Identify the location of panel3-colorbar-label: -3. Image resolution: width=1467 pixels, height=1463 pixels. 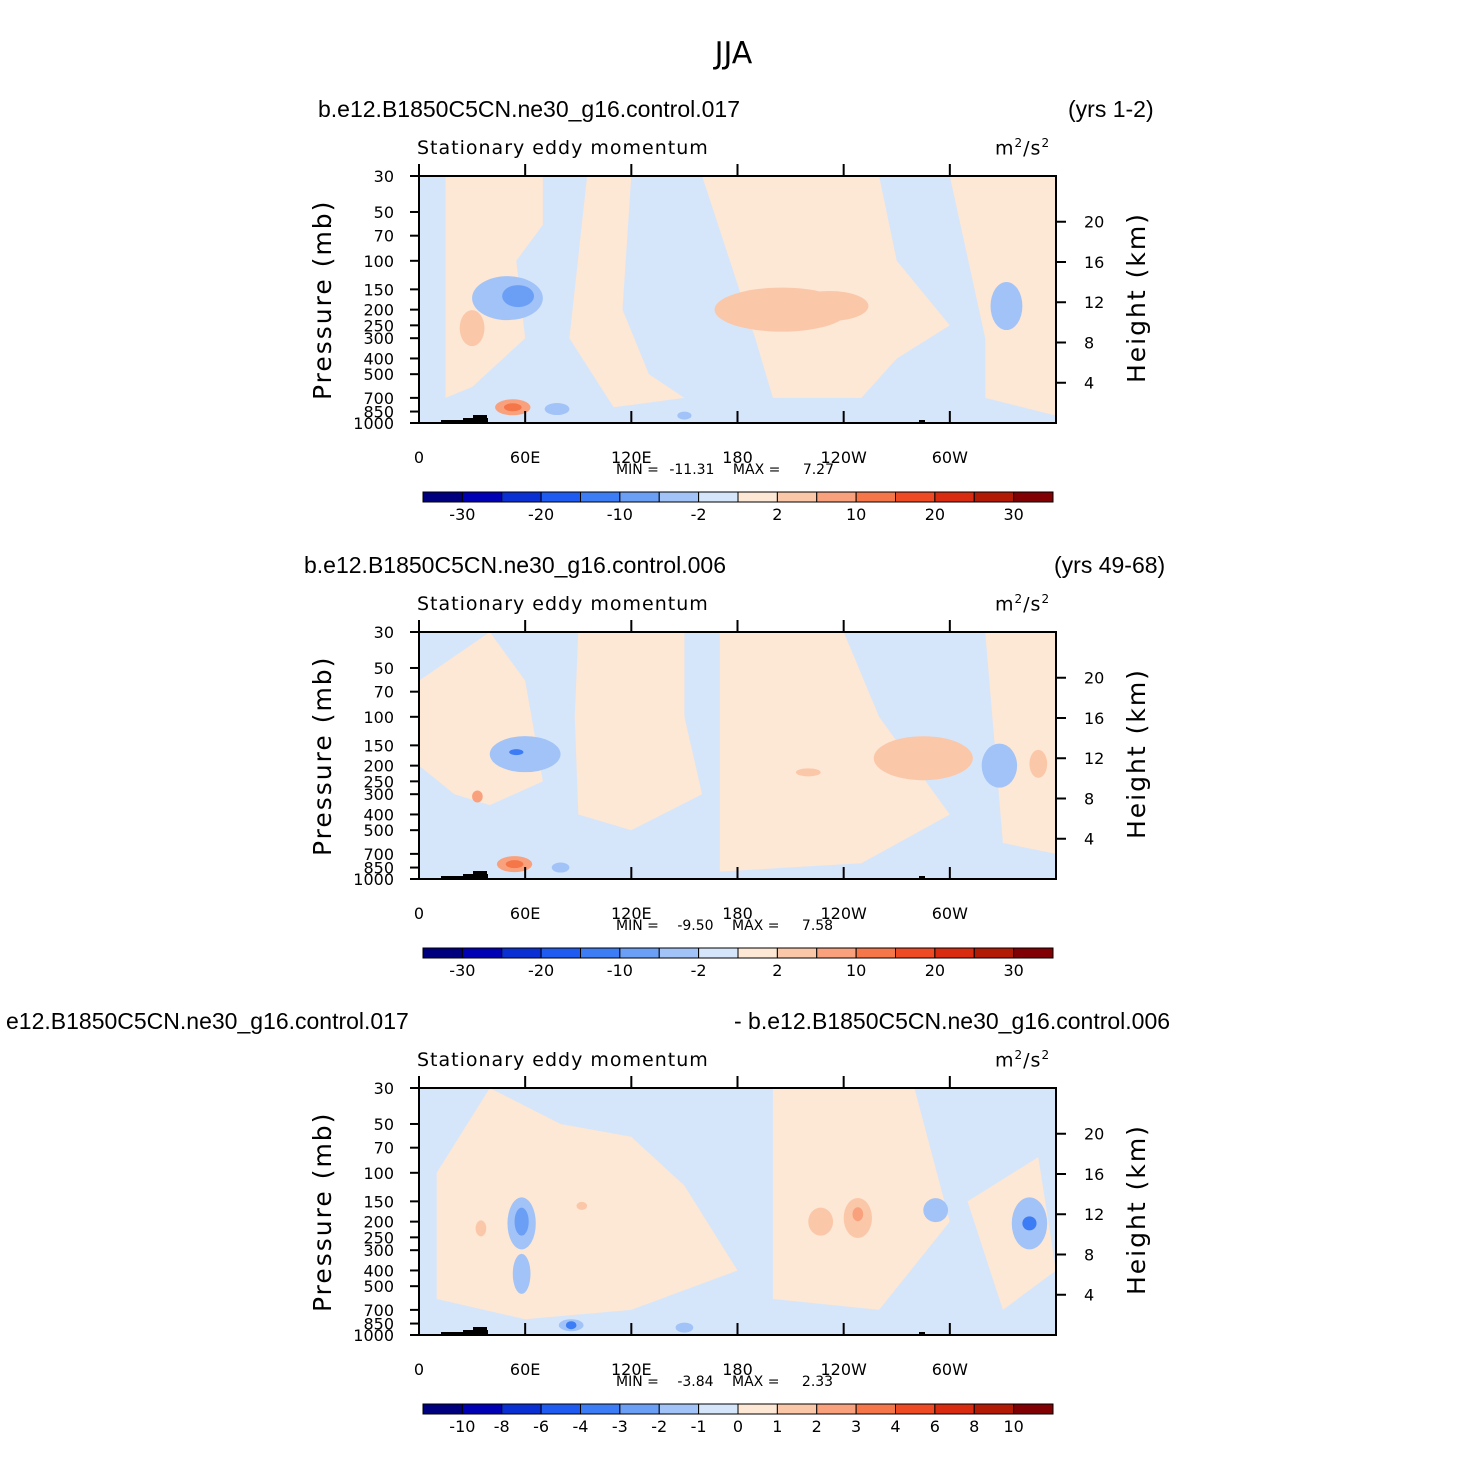
(620, 1426).